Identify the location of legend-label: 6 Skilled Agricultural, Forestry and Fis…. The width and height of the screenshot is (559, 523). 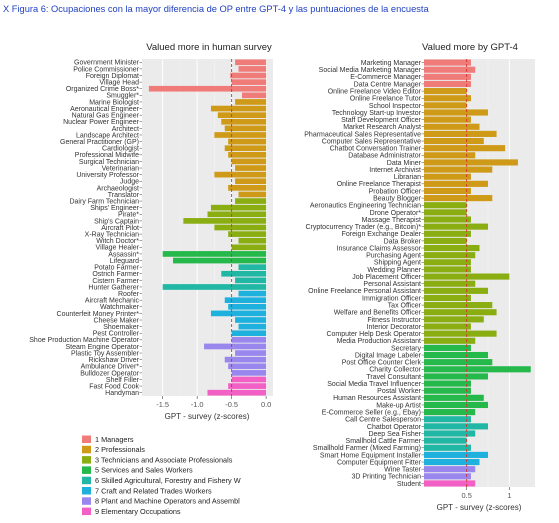
(168, 480).